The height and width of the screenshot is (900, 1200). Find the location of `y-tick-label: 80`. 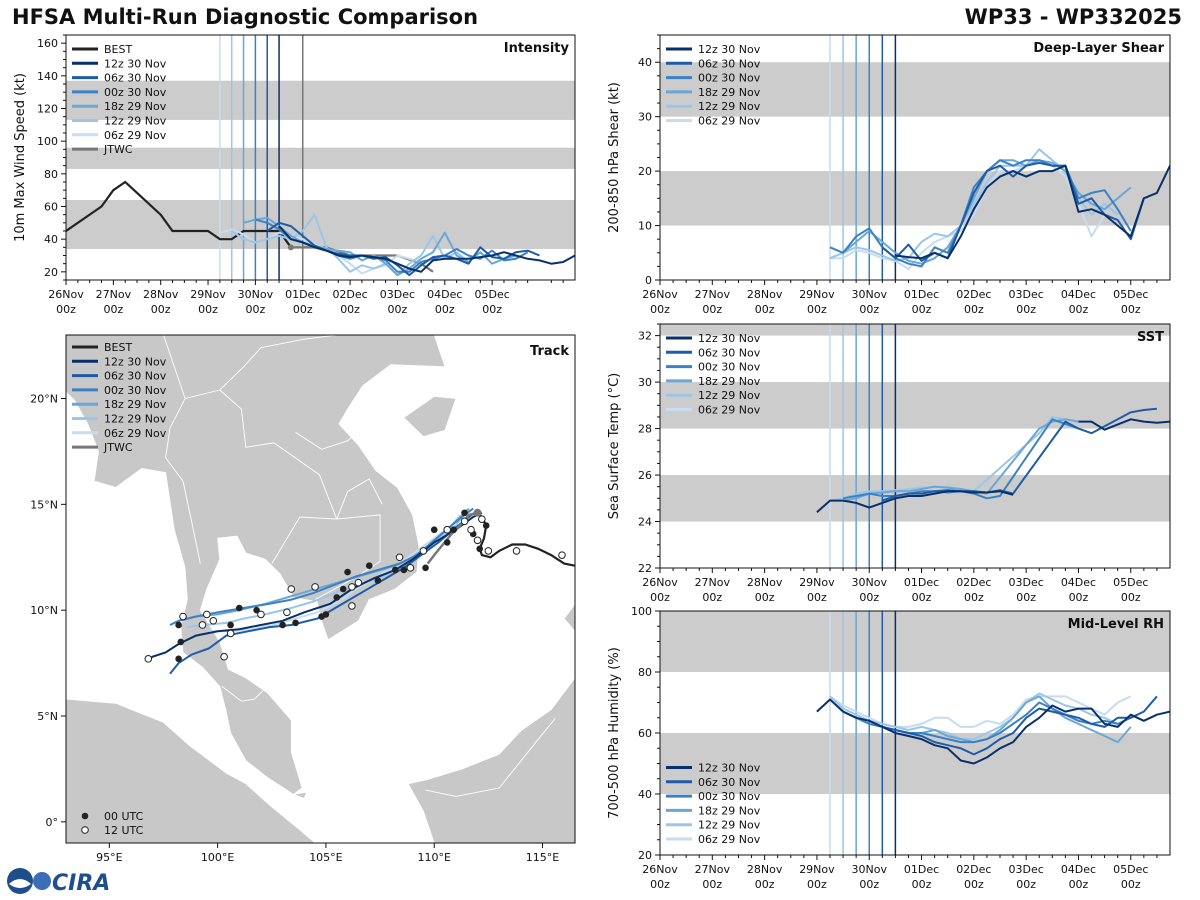

y-tick-label: 80 is located at coordinates (645, 672).